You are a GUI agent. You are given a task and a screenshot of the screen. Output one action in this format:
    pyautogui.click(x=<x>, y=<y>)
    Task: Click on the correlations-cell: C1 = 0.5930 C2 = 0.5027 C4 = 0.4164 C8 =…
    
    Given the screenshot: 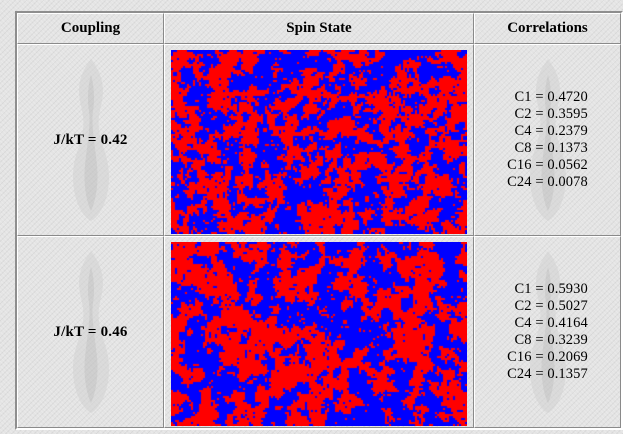 What is the action you would take?
    pyautogui.click(x=547, y=332)
    